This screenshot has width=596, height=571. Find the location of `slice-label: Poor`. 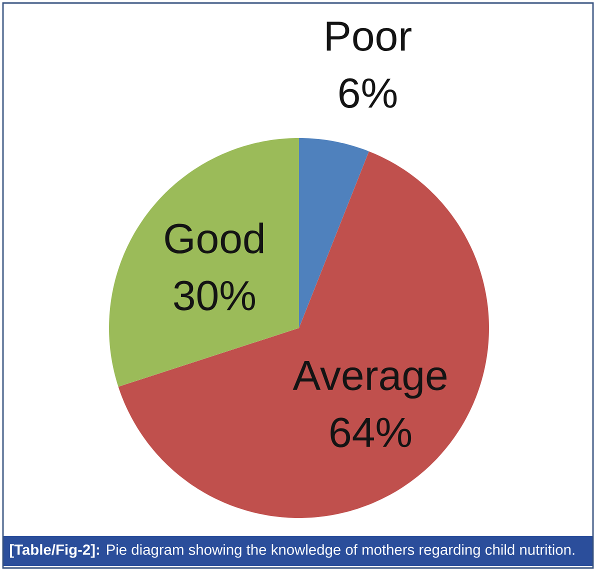

slice-label: Poor is located at coordinates (369, 36).